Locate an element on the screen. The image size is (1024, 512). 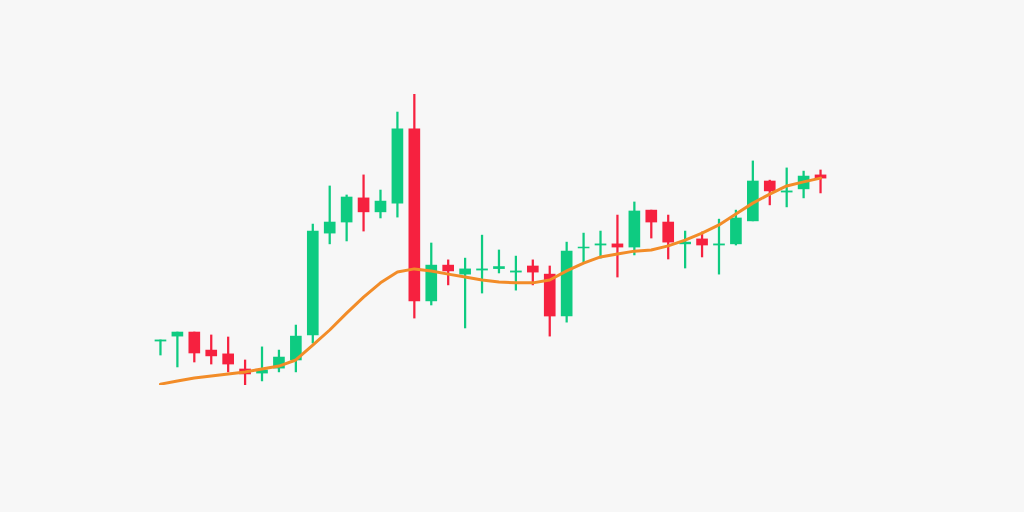
candlestick is located at coordinates (363, 203).